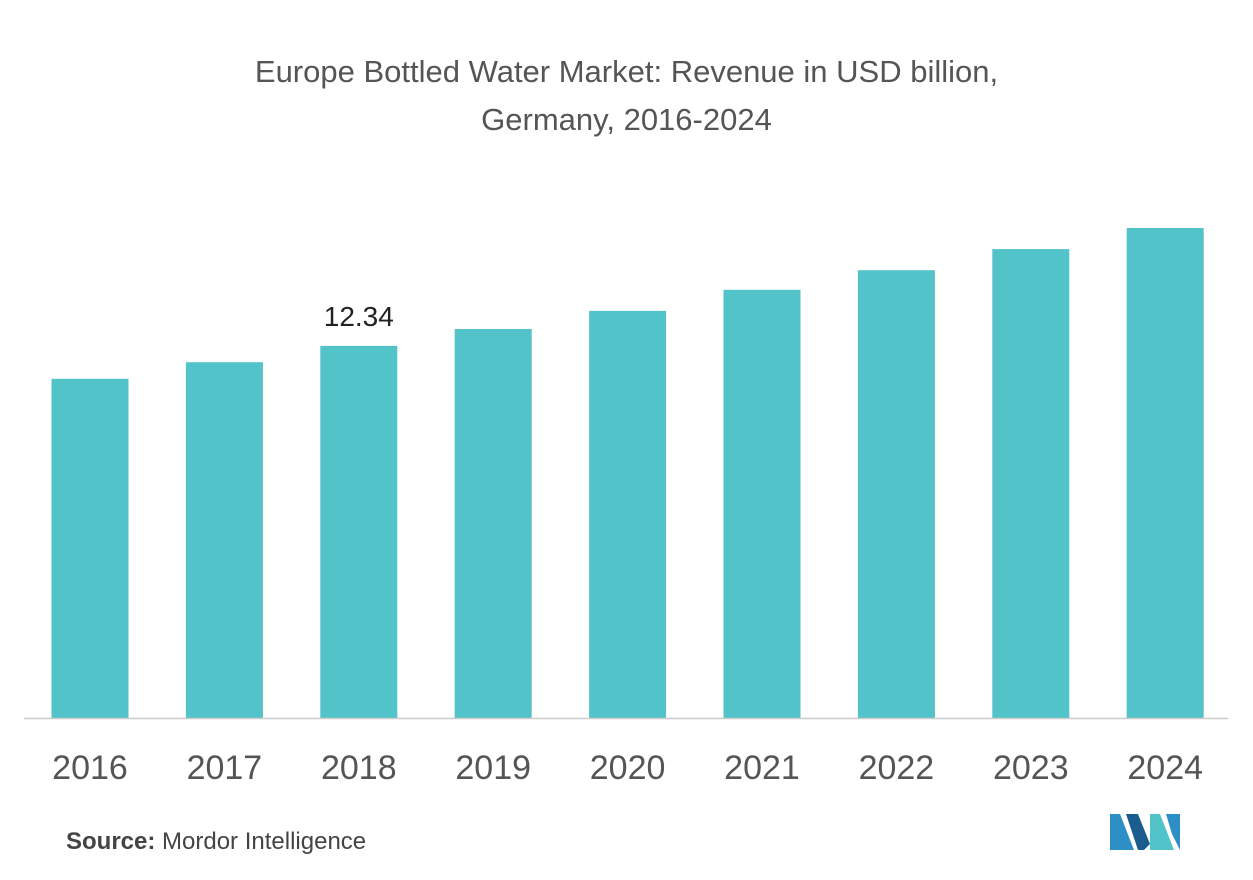 Image resolution: width=1253 pixels, height=880 pixels. Describe the element at coordinates (896, 494) in the screenshot. I see `bar-2022` at that location.